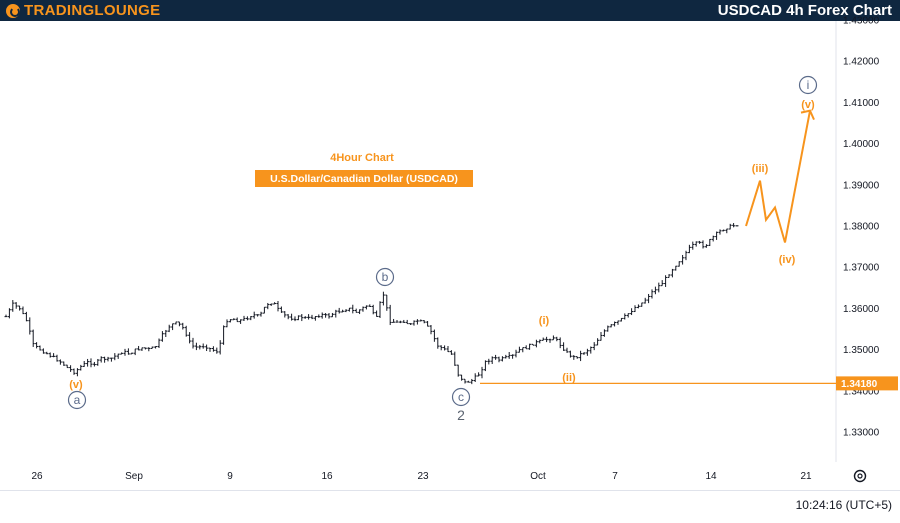 This screenshot has width=900, height=523. I want to click on utc-clock: 10:24:16 (UTC+5), so click(843, 505).